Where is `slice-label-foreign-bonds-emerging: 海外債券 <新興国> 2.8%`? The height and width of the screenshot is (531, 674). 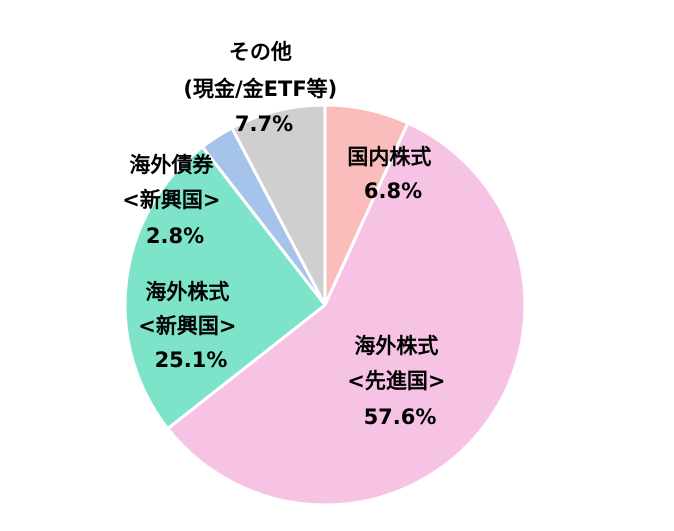 slice-label-foreign-bonds-emerging: 海外債券 <新興国> 2.8% is located at coordinates (175, 200).